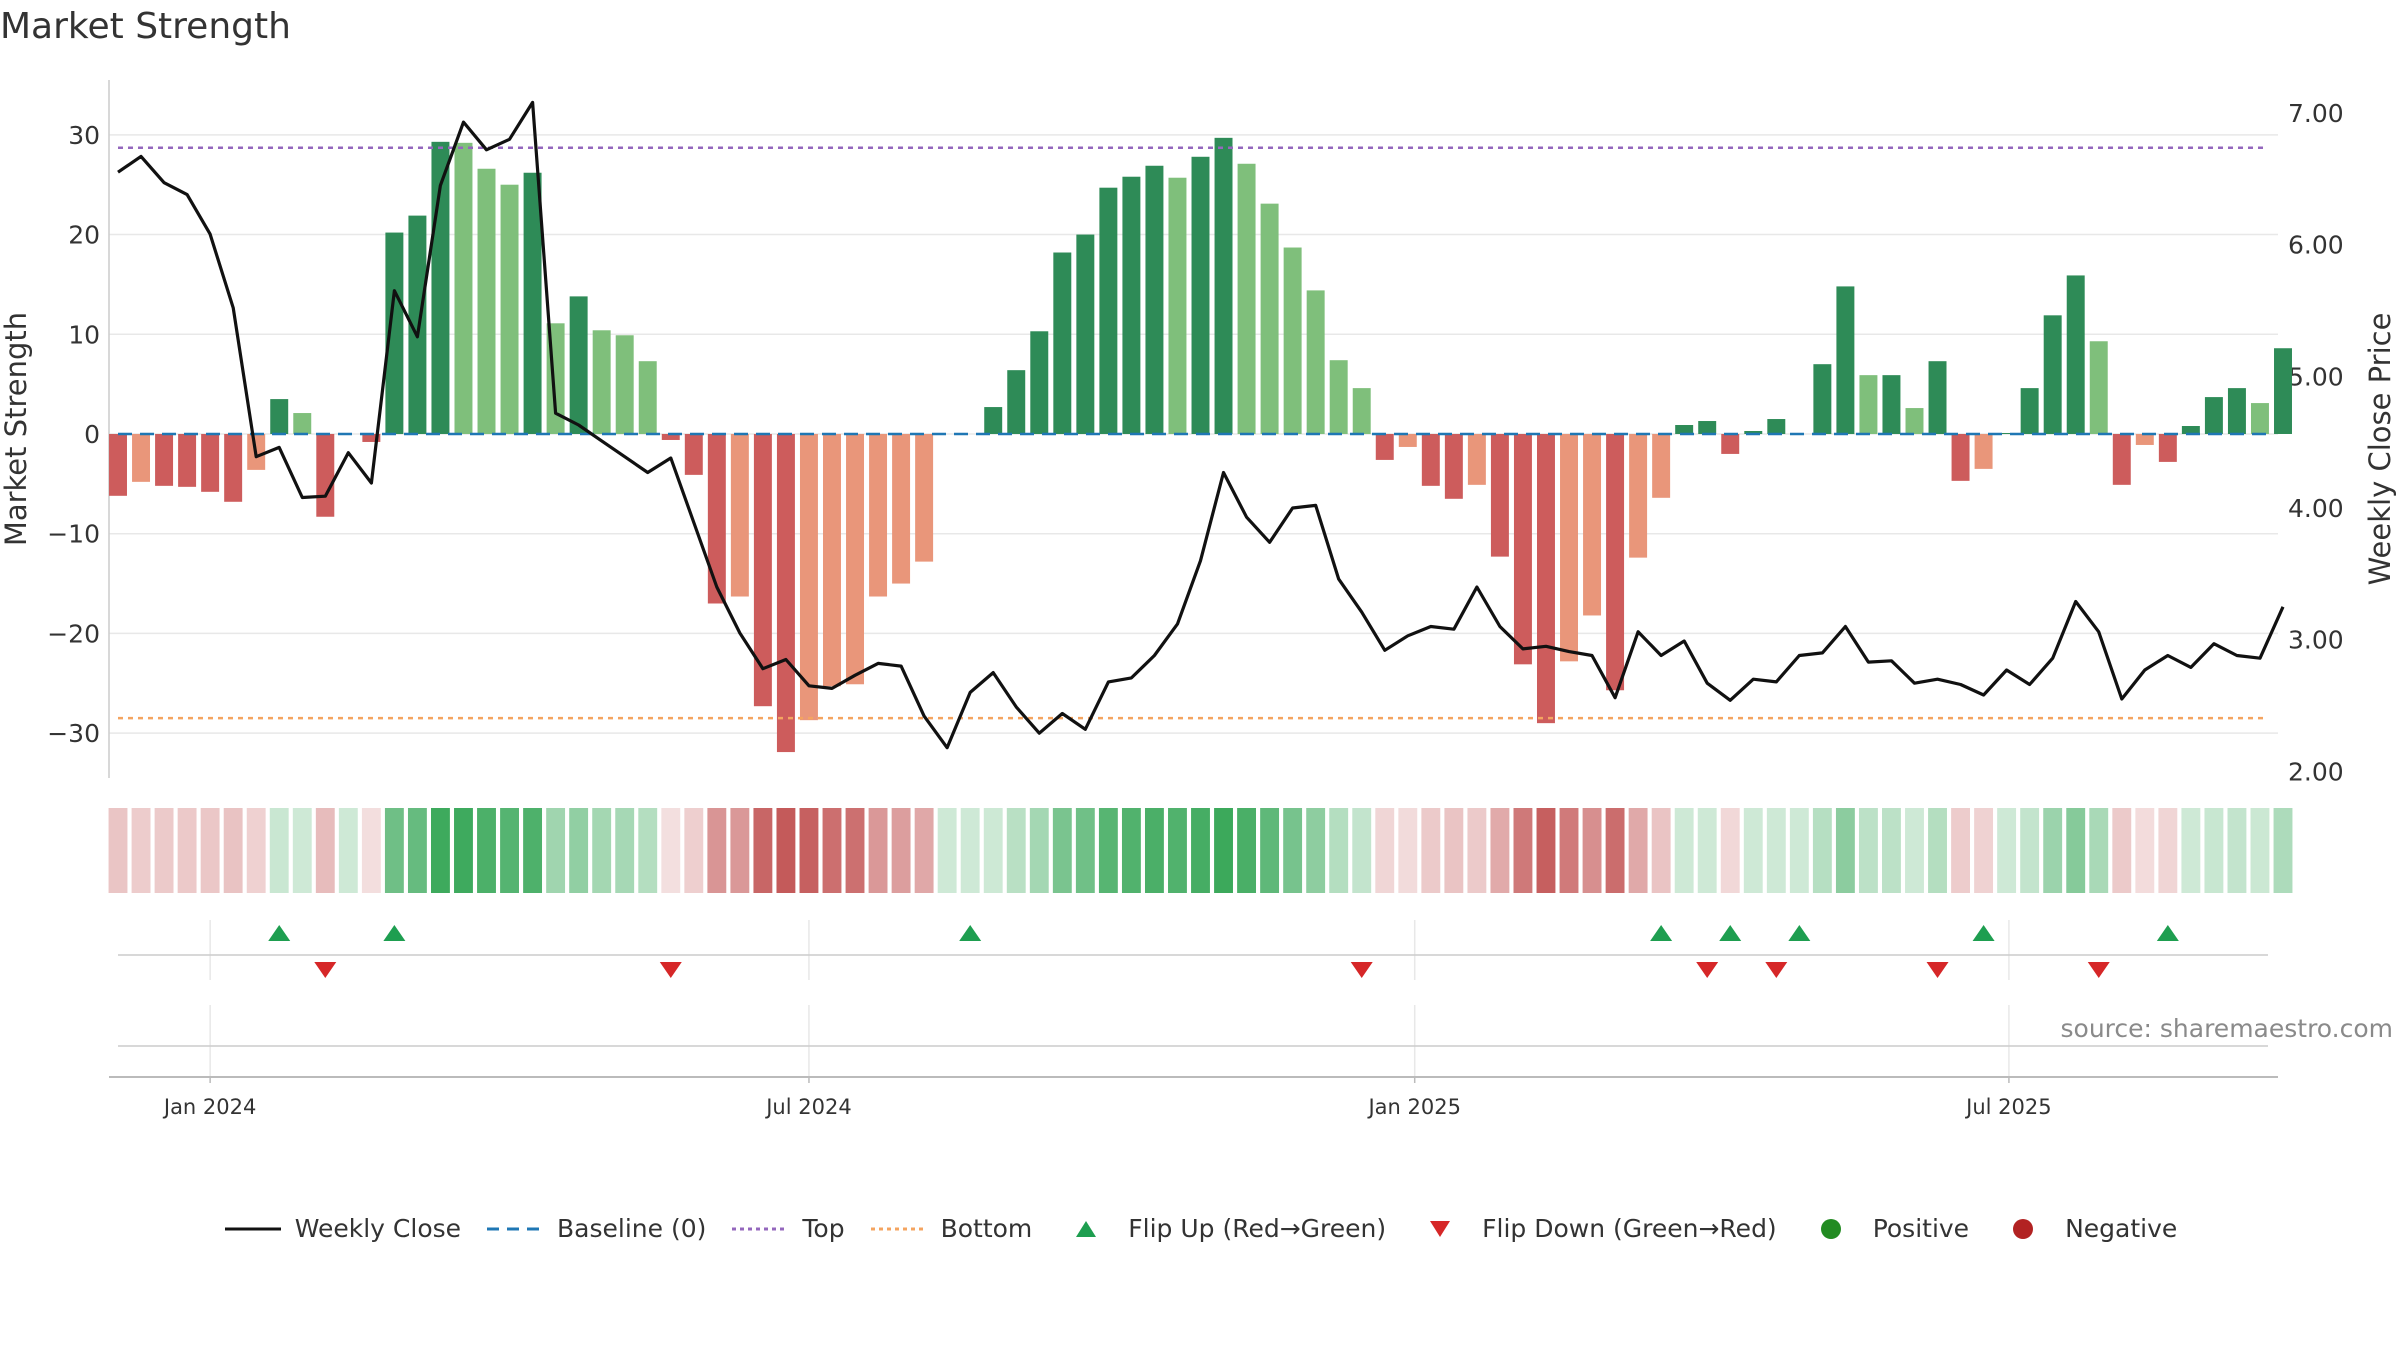 The image size is (2400, 1350). Describe the element at coordinates (1830, 1228) in the screenshot. I see `legend-symbol-positive` at that location.